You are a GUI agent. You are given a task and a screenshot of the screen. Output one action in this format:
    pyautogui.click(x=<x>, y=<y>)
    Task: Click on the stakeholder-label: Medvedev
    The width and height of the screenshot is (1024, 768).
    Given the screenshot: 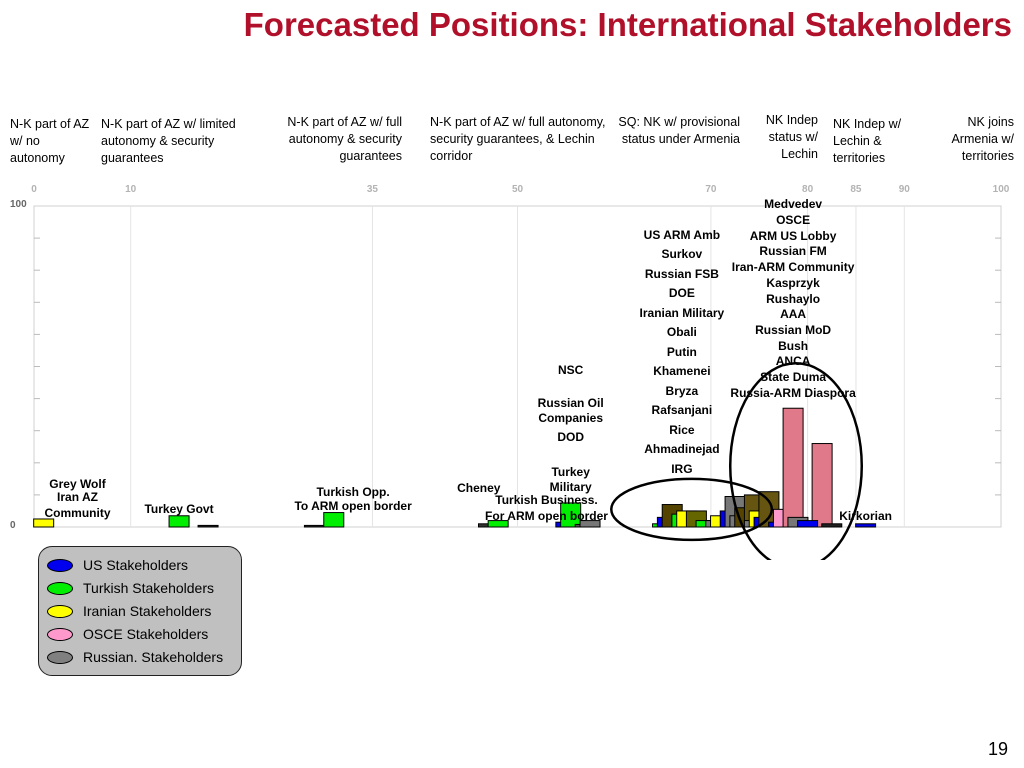 What is the action you would take?
    pyautogui.click(x=793, y=204)
    